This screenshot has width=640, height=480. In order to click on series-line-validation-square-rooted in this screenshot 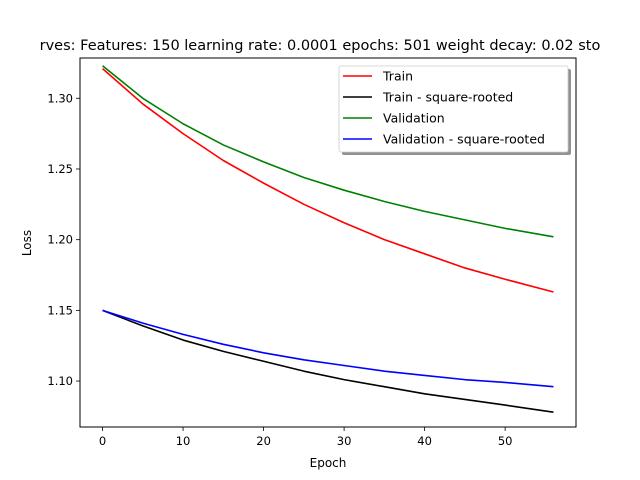, I will do `click(328, 348)`.